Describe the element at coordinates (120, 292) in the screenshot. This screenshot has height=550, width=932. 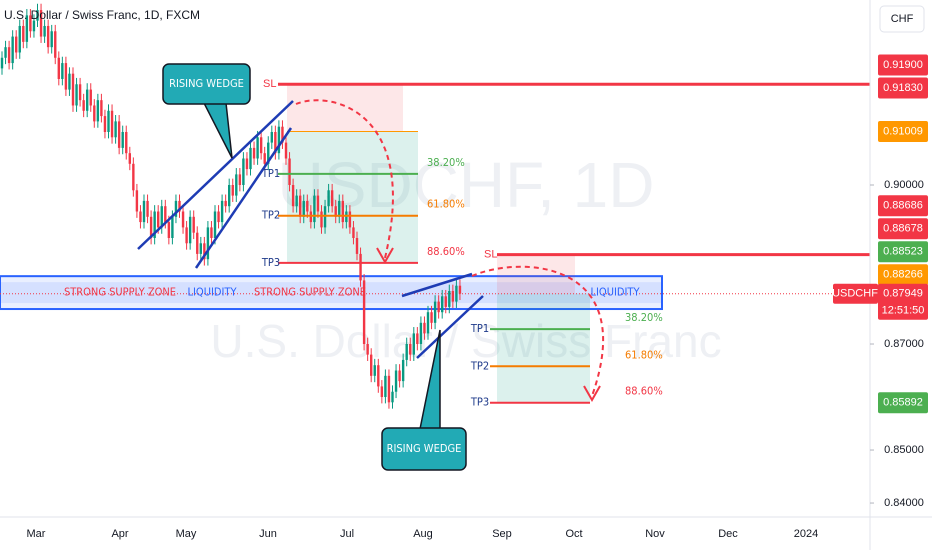
I see `zone-label: STRONG SUPPLY ZONE` at that location.